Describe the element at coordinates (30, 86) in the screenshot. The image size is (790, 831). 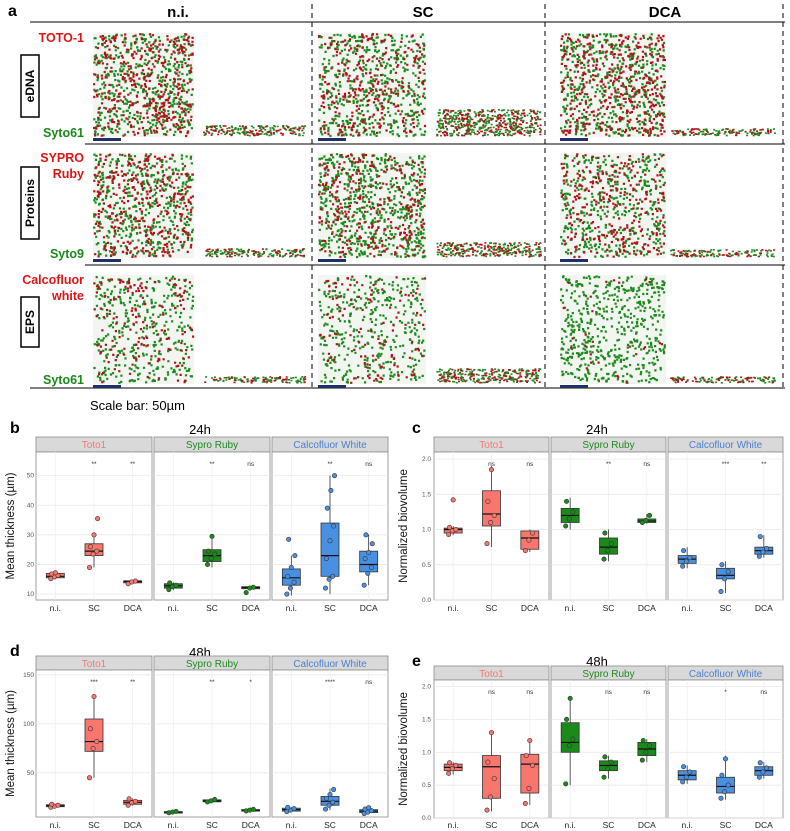
I see `row-label-box-edna: eDNA` at that location.